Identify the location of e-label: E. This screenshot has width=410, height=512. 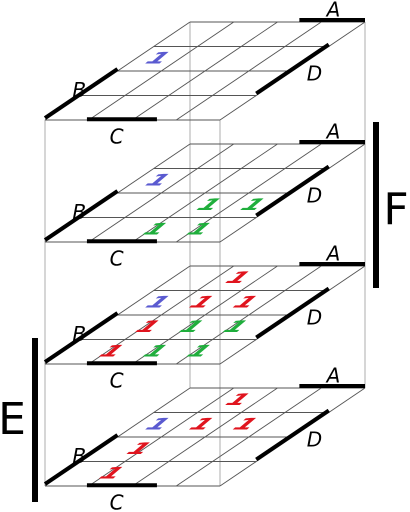
(13, 419).